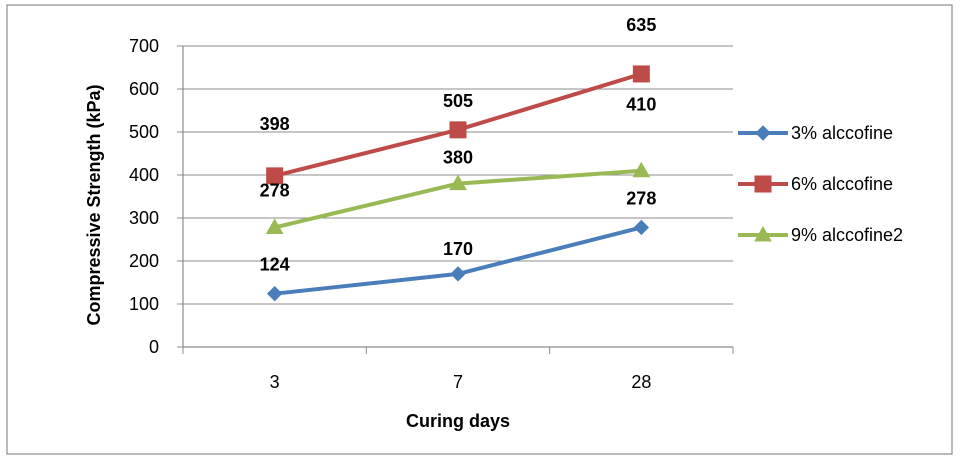  What do you see at coordinates (144, 46) in the screenshot?
I see `y-tick-label: 700` at bounding box center [144, 46].